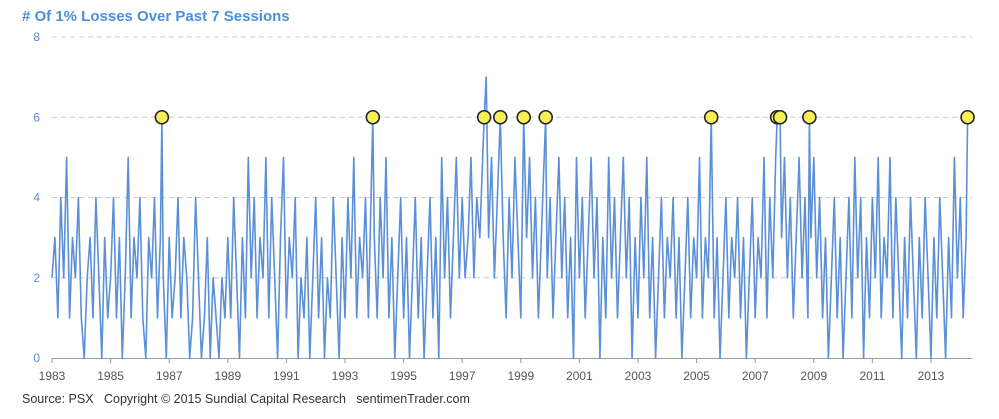  What do you see at coordinates (58, 399) in the screenshot?
I see `footer-source: Source: PSX` at bounding box center [58, 399].